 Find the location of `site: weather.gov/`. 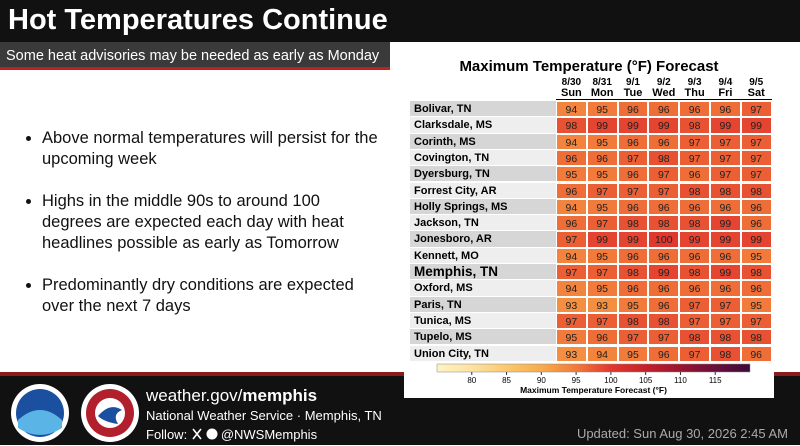

site: weather.gov/ is located at coordinates (194, 395).